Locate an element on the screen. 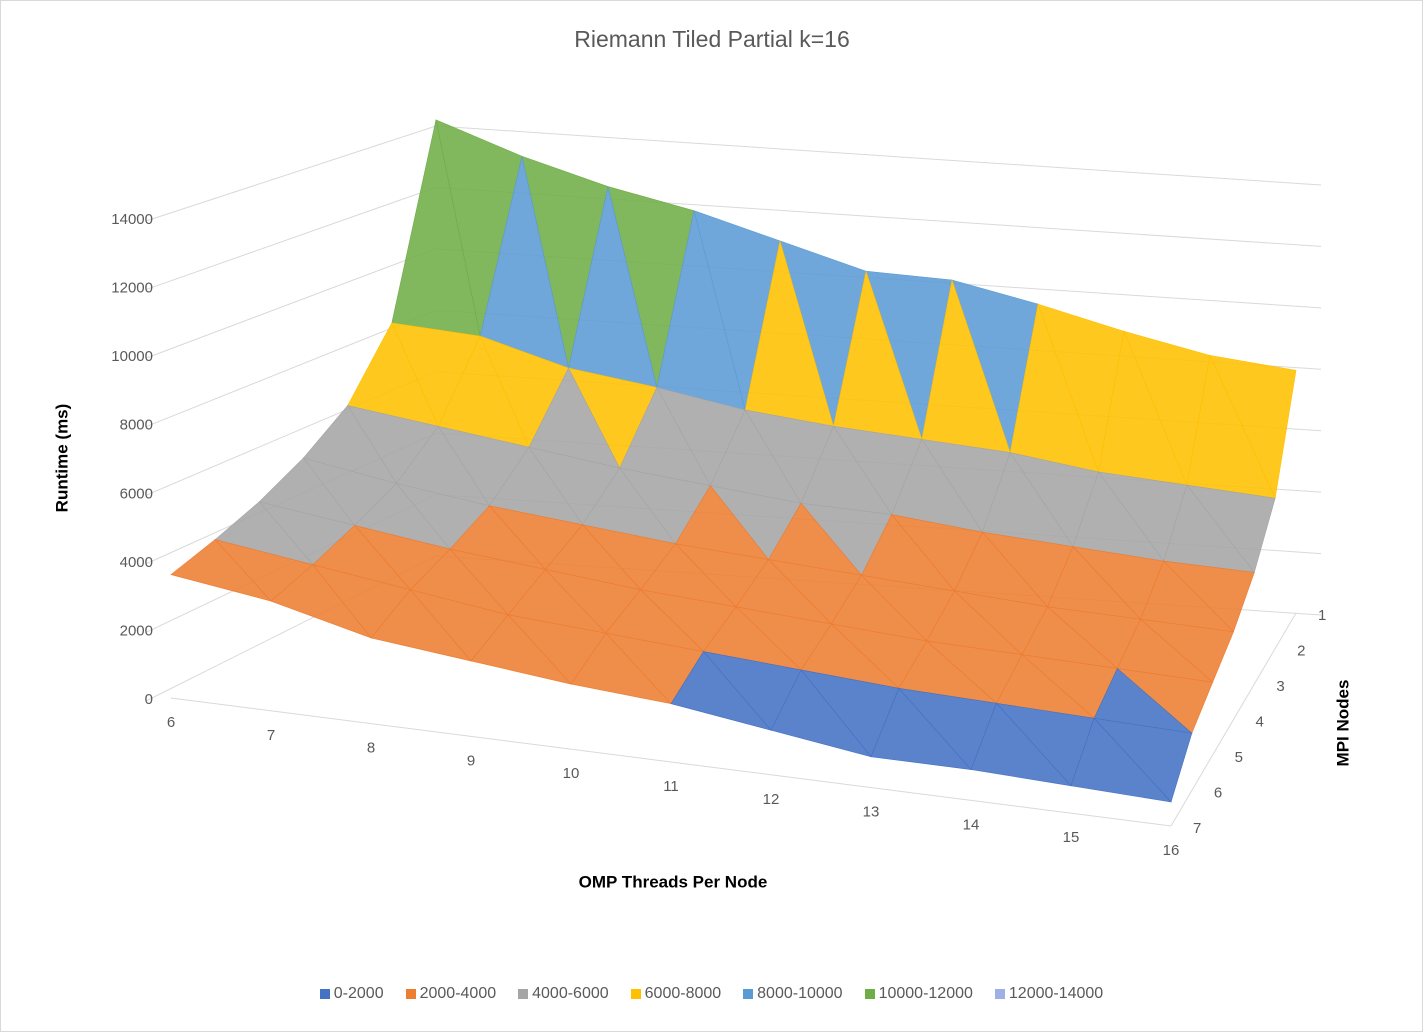  x-tick-label: 15 is located at coordinates (1071, 837).